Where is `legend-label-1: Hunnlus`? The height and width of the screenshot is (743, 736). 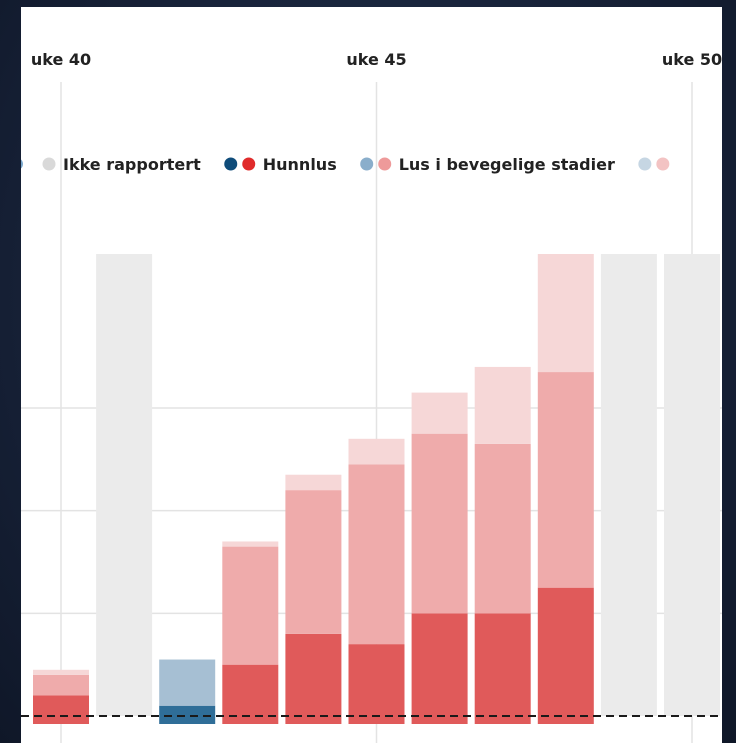 legend-label-1: Hunnlus is located at coordinates (300, 164).